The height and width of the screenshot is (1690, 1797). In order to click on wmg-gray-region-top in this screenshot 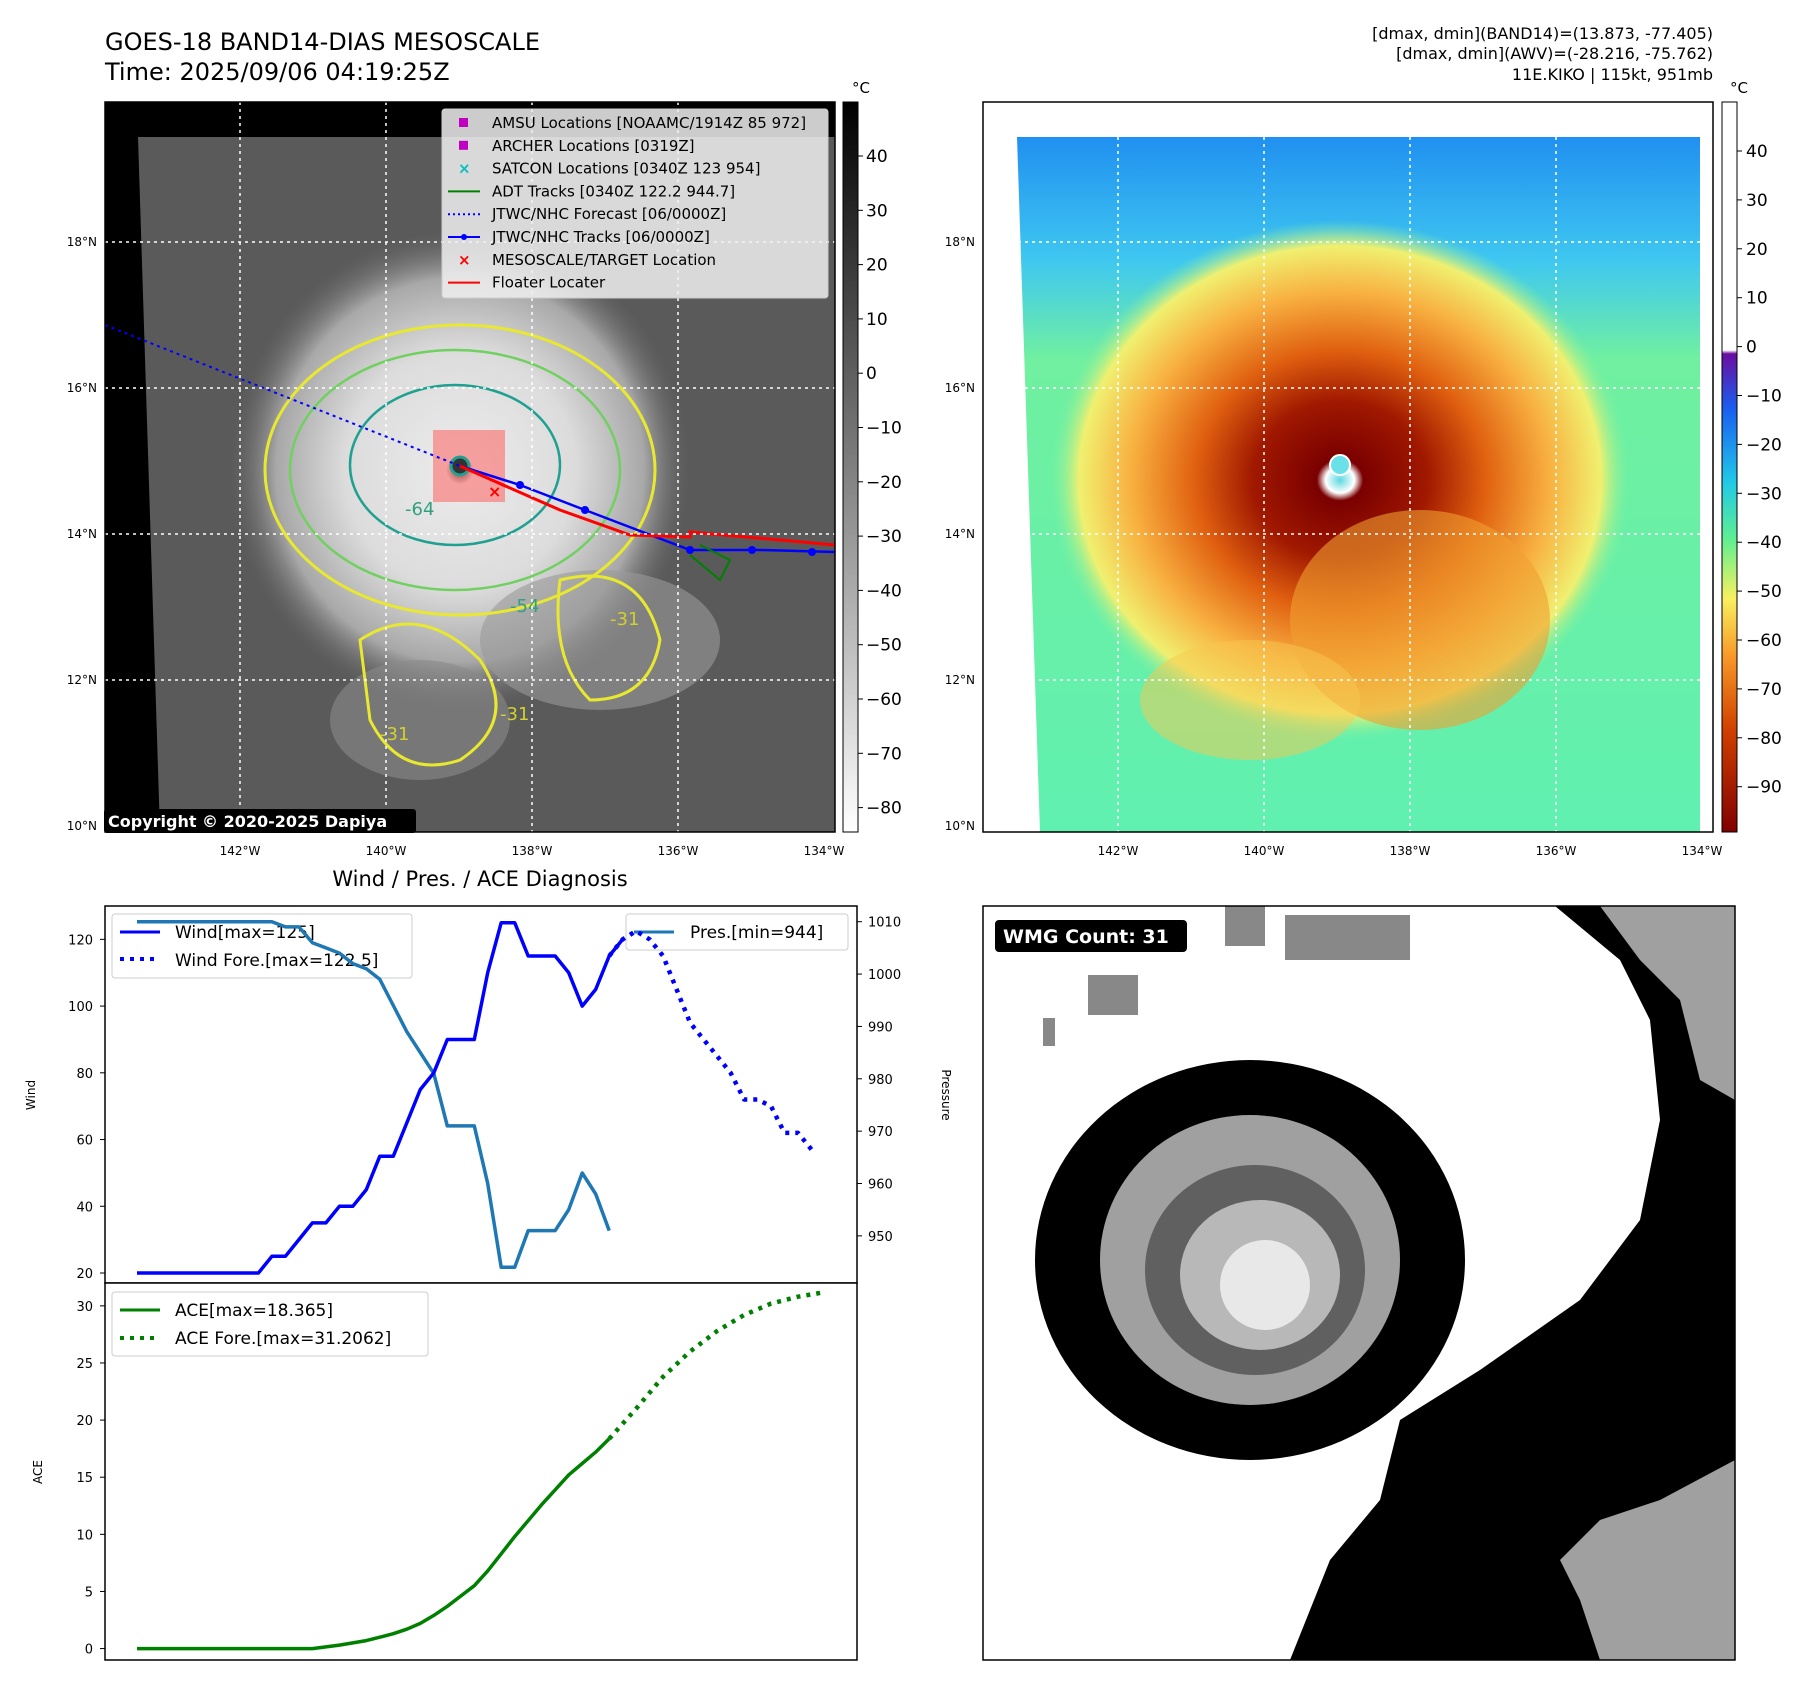, I will do `click(1667, 1003)`.